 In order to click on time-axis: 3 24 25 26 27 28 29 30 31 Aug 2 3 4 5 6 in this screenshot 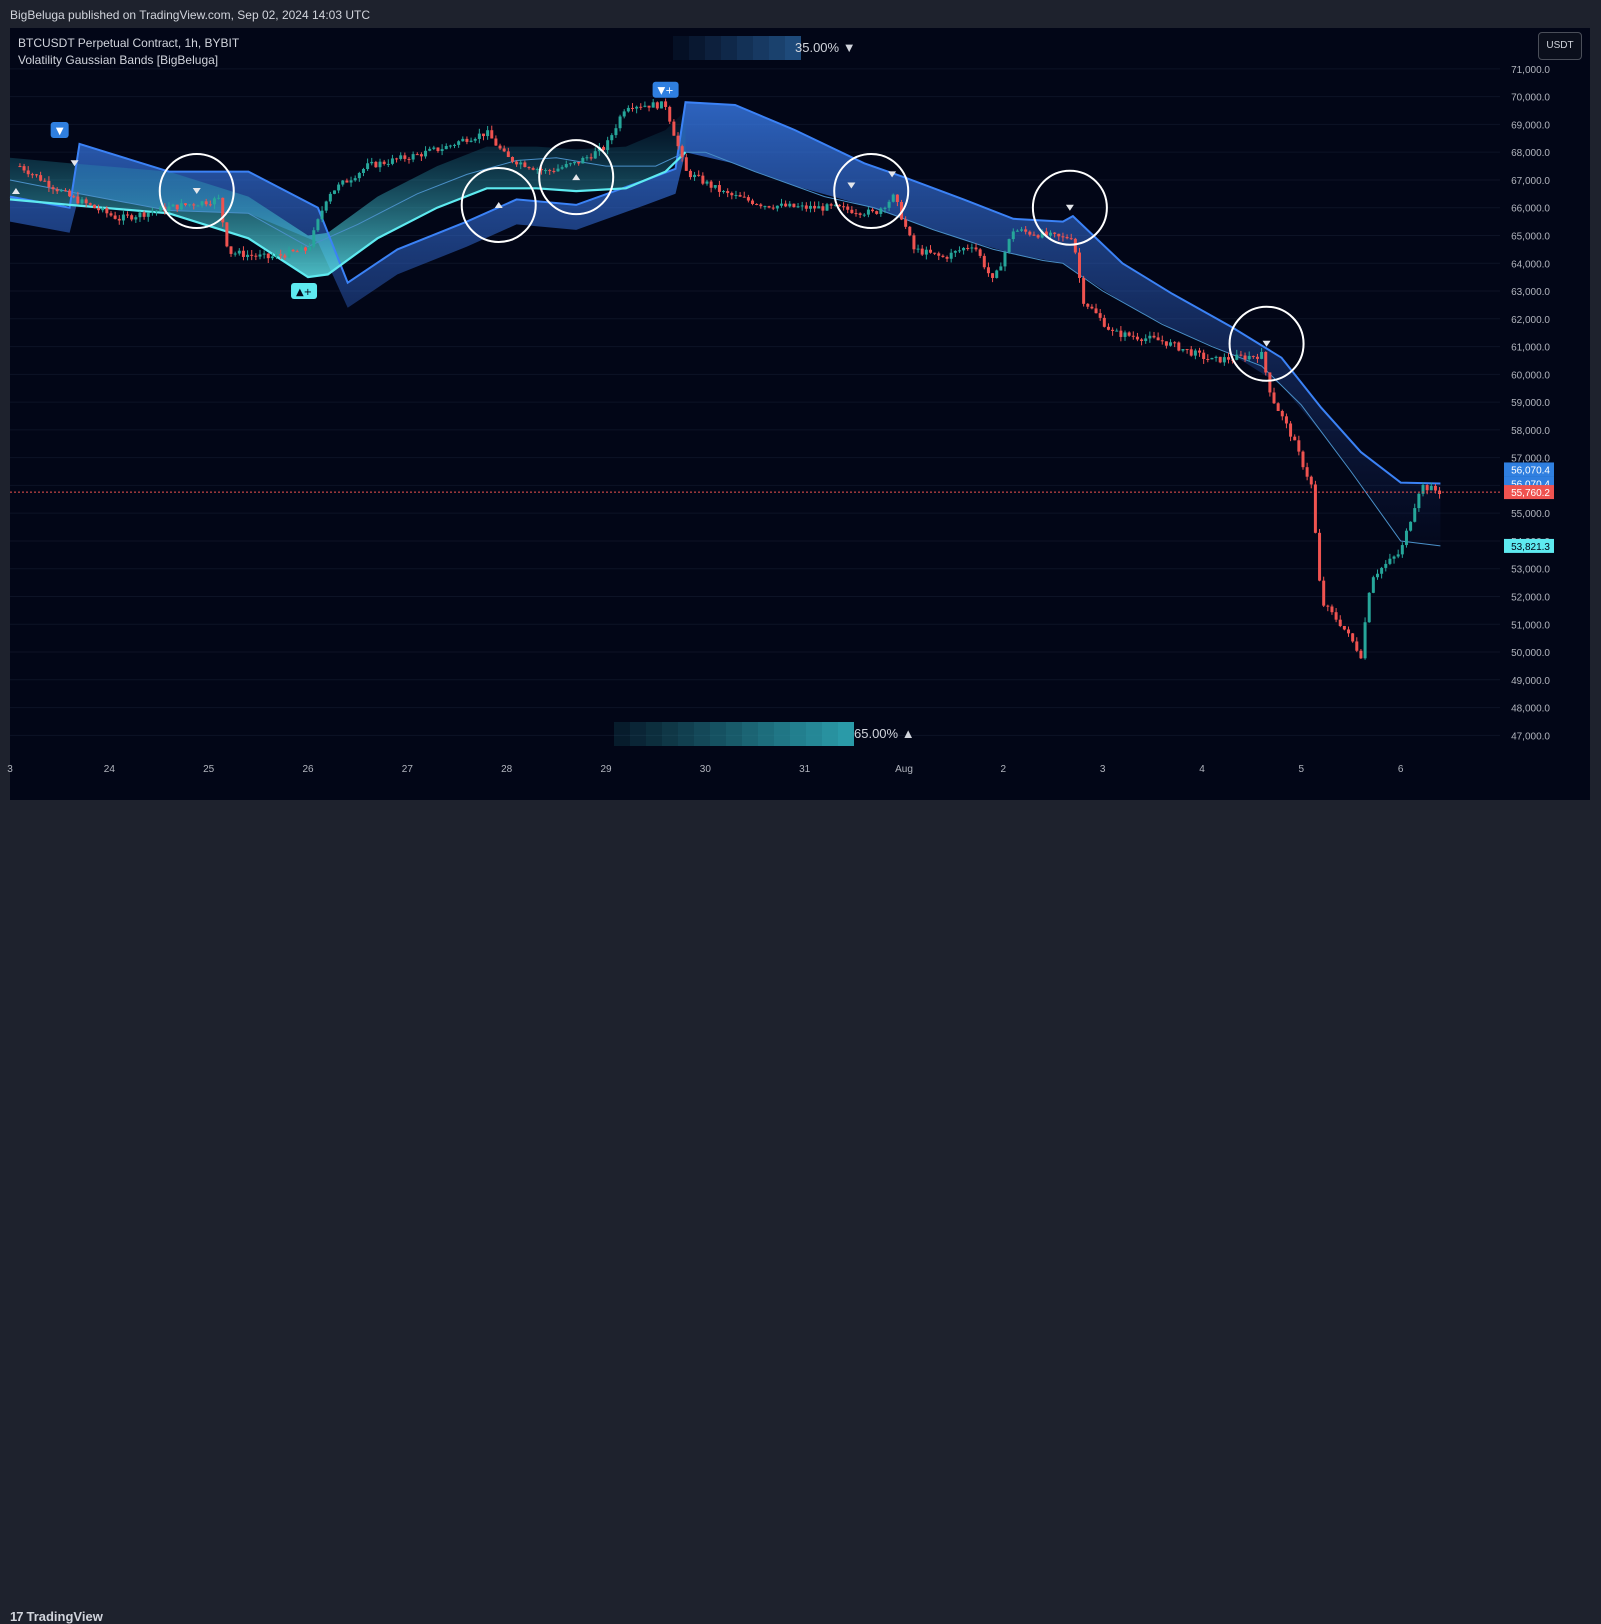, I will do `click(705, 769)`.